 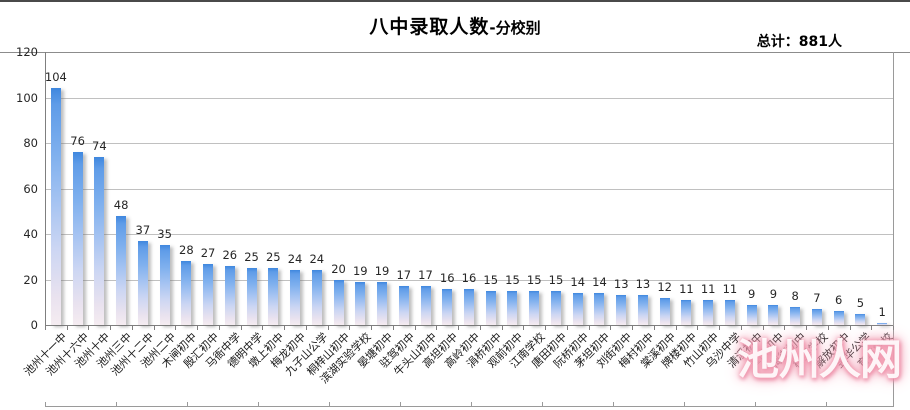 I want to click on bar-value-label: 13, so click(x=621, y=284).